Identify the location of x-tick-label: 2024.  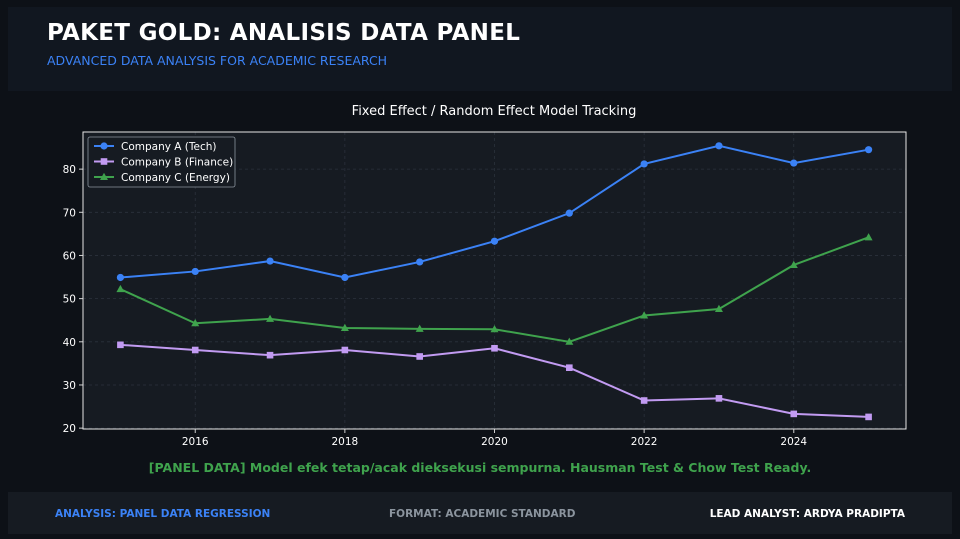
(793, 442).